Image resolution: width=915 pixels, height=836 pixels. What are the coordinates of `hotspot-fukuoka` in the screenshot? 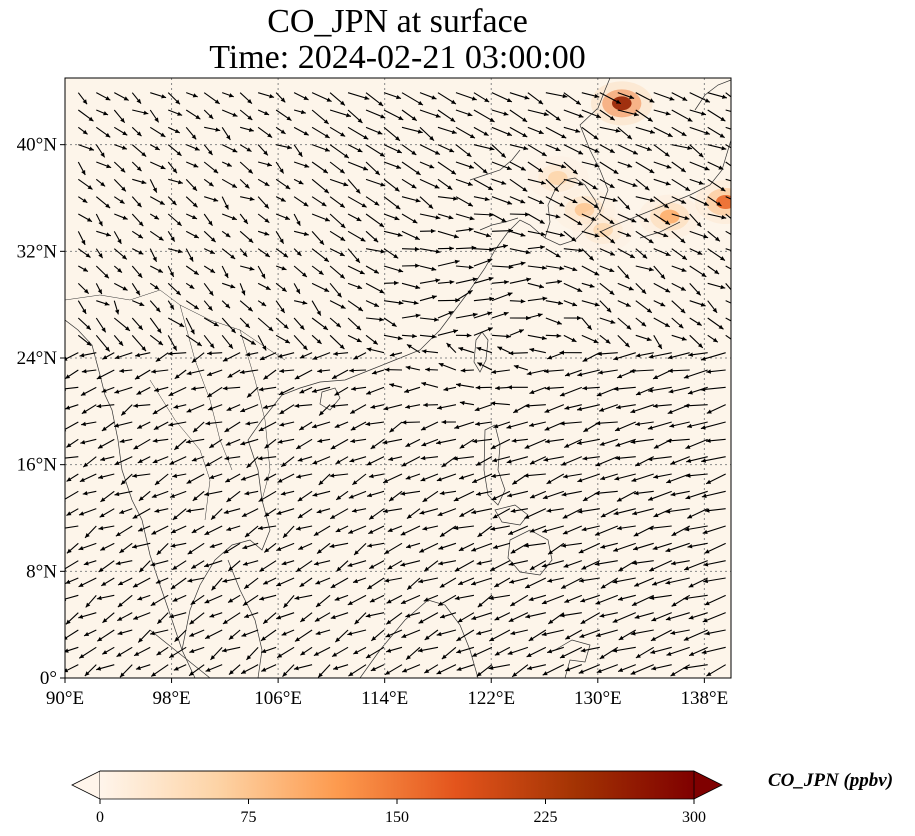 It's located at (603, 230).